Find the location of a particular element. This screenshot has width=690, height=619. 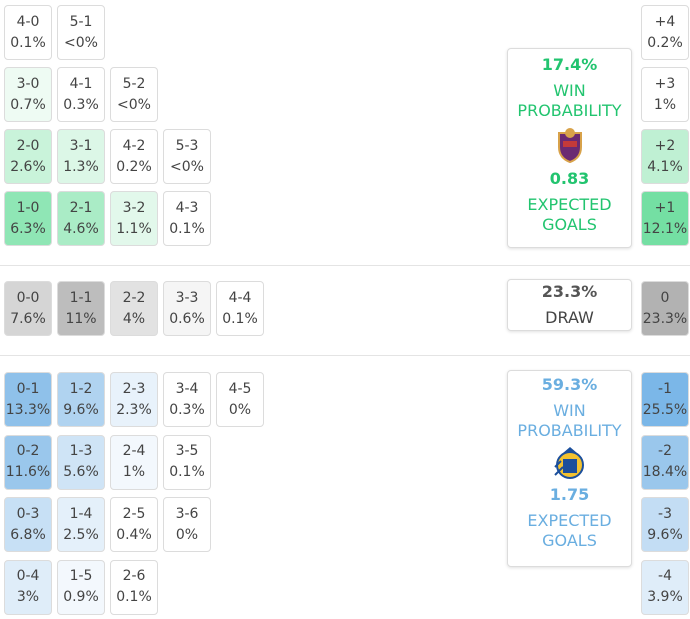

score-cell: 4-0 0.1% is located at coordinates (28, 32).